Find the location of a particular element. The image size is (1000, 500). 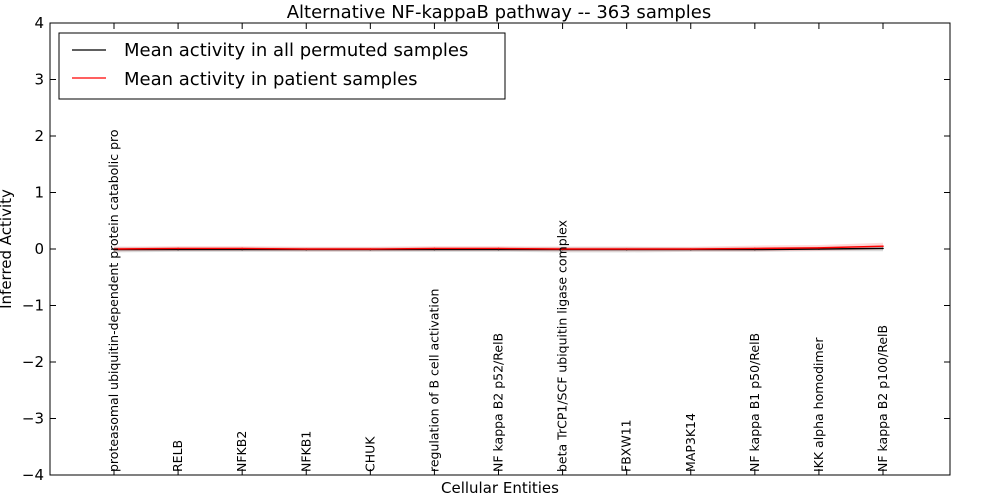

y-tick-label: −3 is located at coordinates (33, 419).